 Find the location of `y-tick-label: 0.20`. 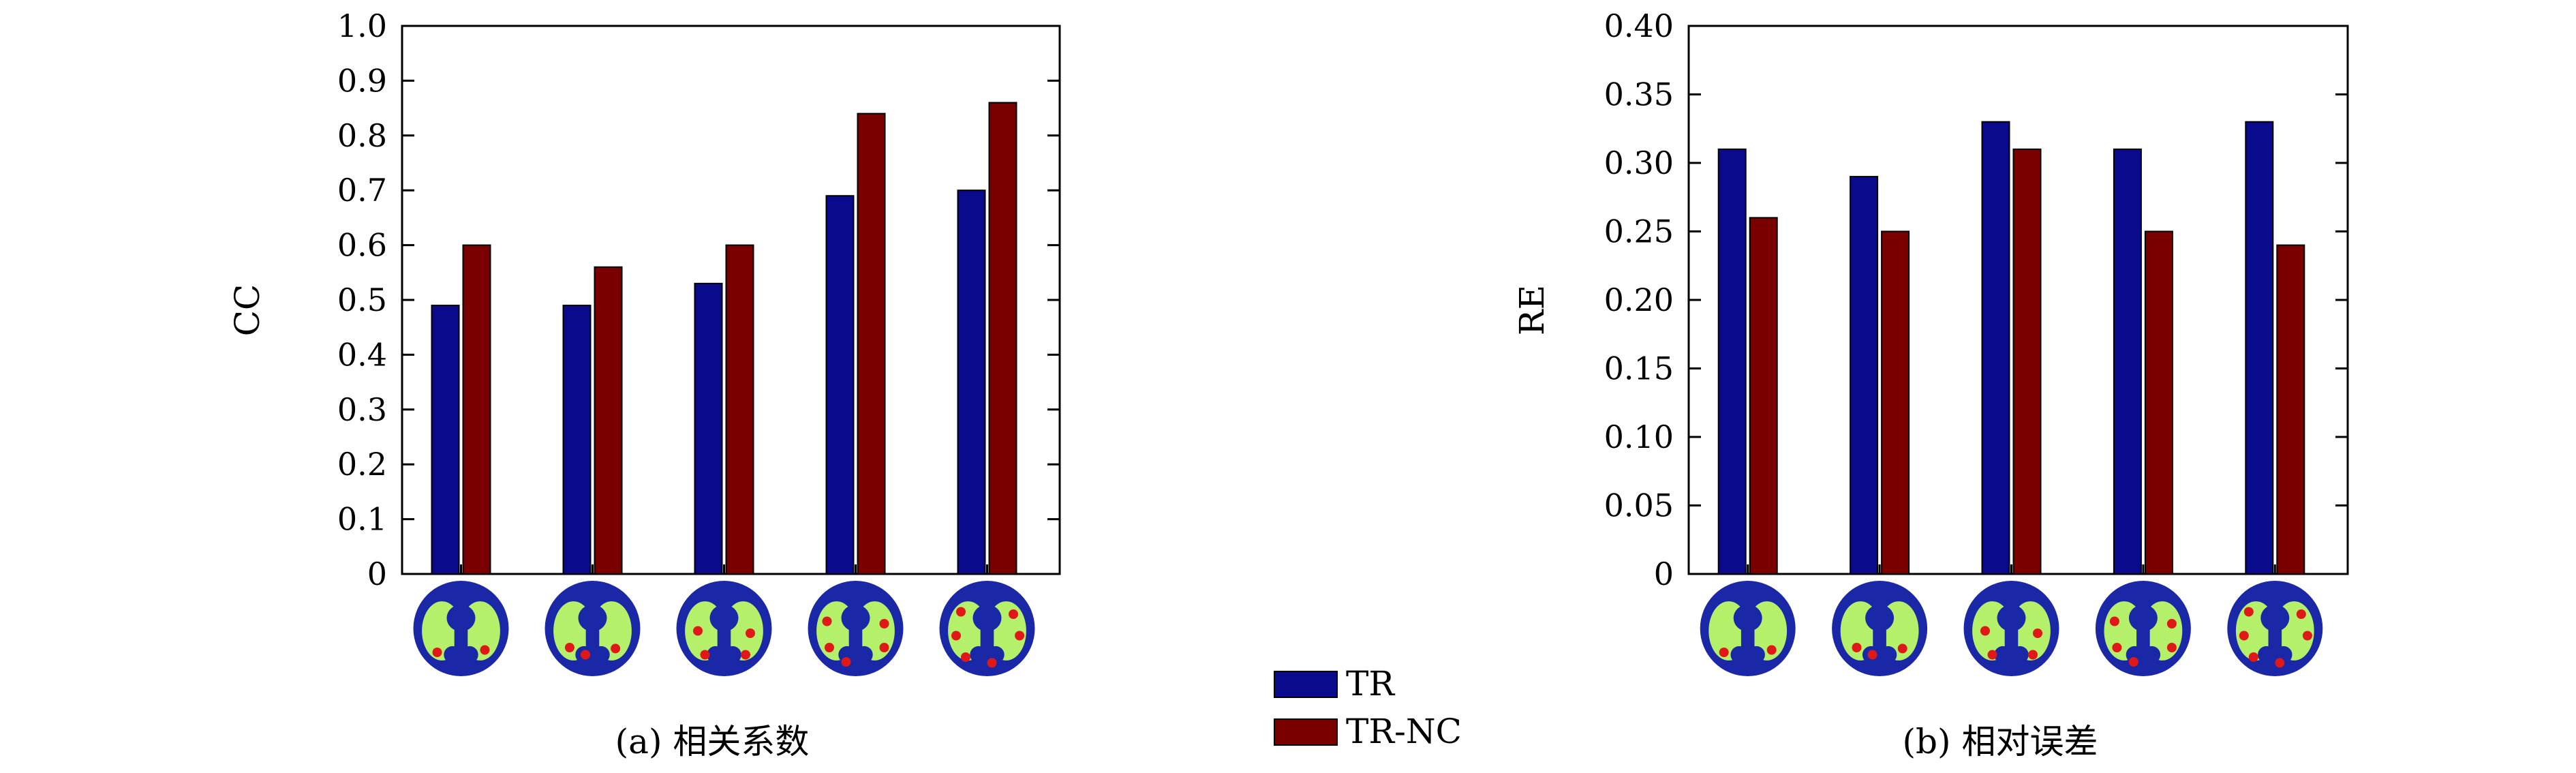

y-tick-label: 0.20 is located at coordinates (1639, 300).